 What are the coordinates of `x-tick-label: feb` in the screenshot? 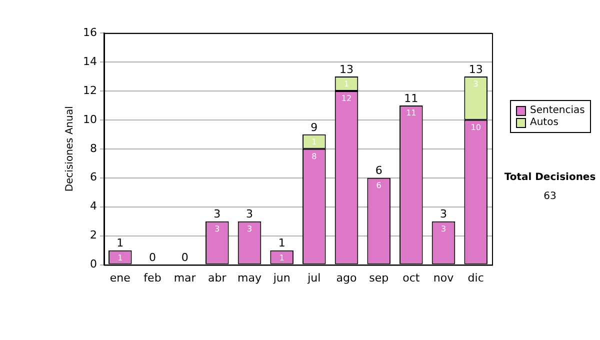 It's located at (153, 277).